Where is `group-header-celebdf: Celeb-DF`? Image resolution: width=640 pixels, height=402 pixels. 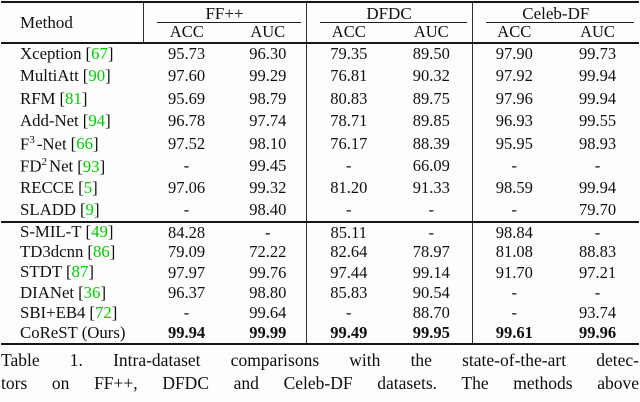
group-header-celebdf: Celeb-DF is located at coordinates (555, 12).